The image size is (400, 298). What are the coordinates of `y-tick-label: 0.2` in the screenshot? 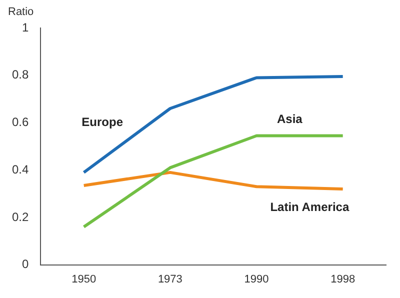 It's located at (20, 217).